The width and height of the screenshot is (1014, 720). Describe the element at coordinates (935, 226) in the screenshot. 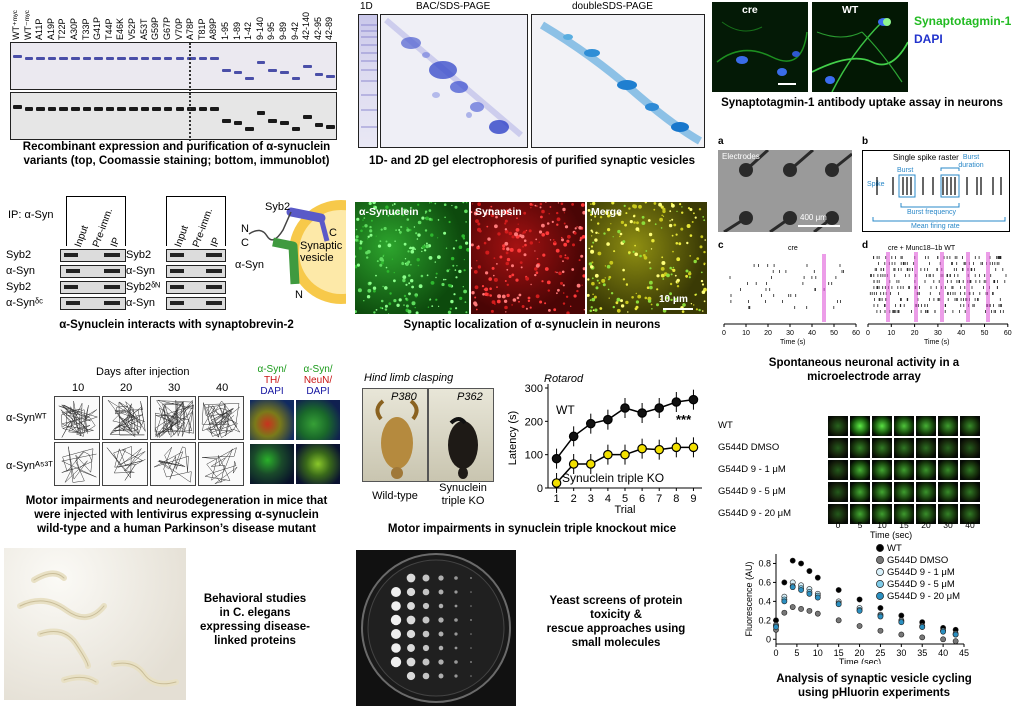

I see `raster-mean-firing: Mean firing rate` at that location.